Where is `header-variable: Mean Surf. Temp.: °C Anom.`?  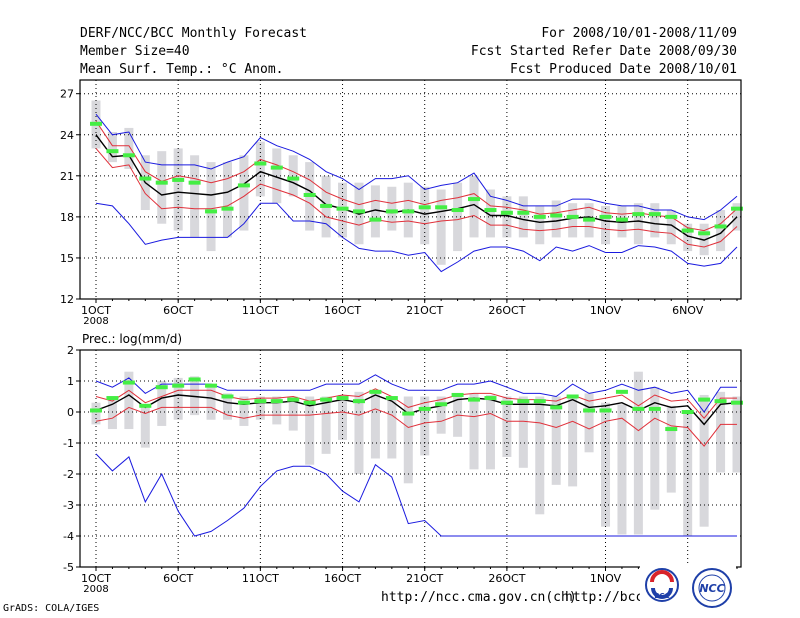
header-variable: Mean Surf. Temp.: °C Anom. is located at coordinates (182, 69).